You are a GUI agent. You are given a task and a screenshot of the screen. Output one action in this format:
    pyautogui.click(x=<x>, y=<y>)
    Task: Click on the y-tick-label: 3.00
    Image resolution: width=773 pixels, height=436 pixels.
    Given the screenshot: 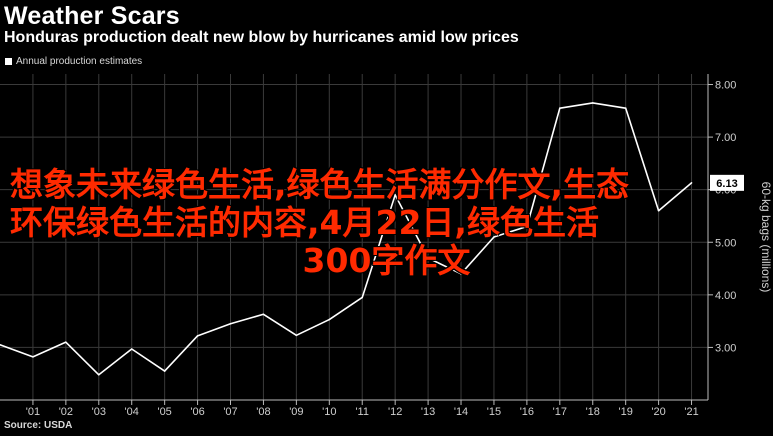 What is the action you would take?
    pyautogui.click(x=725, y=348)
    